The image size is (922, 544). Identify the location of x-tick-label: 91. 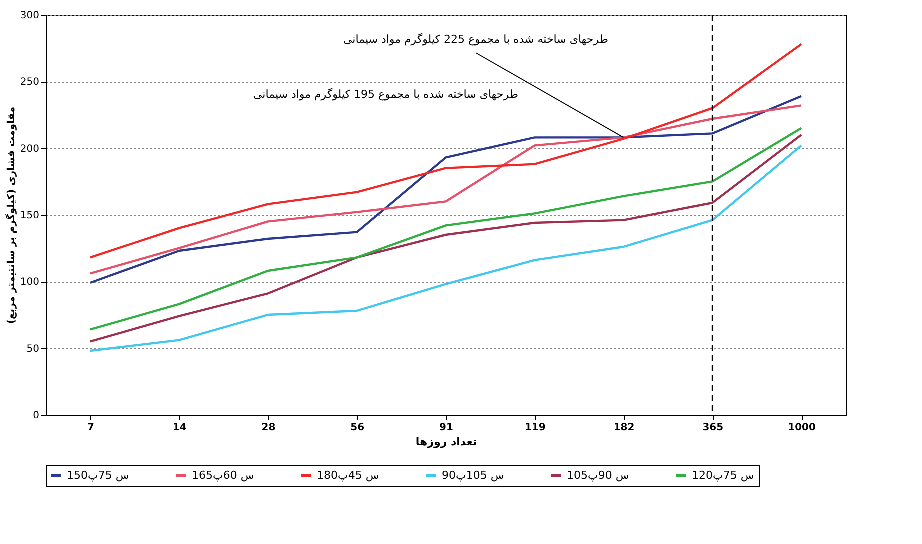
(447, 428).